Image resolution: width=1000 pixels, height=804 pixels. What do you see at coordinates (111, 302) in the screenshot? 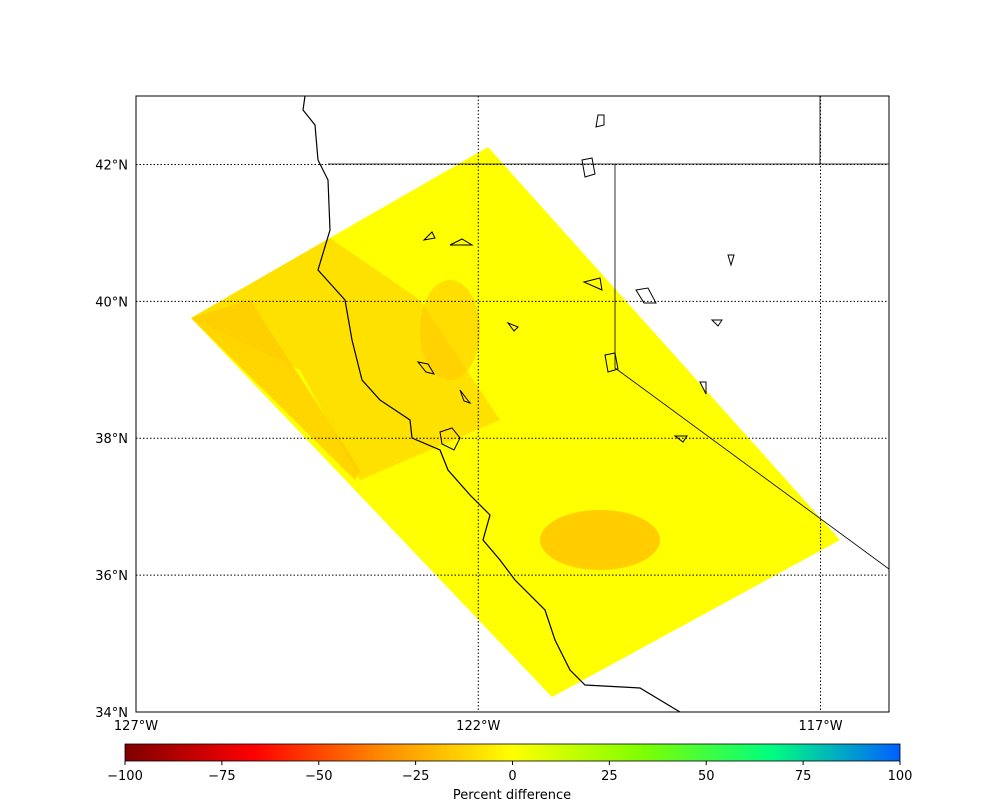
I see `y-tick-label: 40°N` at bounding box center [111, 302].